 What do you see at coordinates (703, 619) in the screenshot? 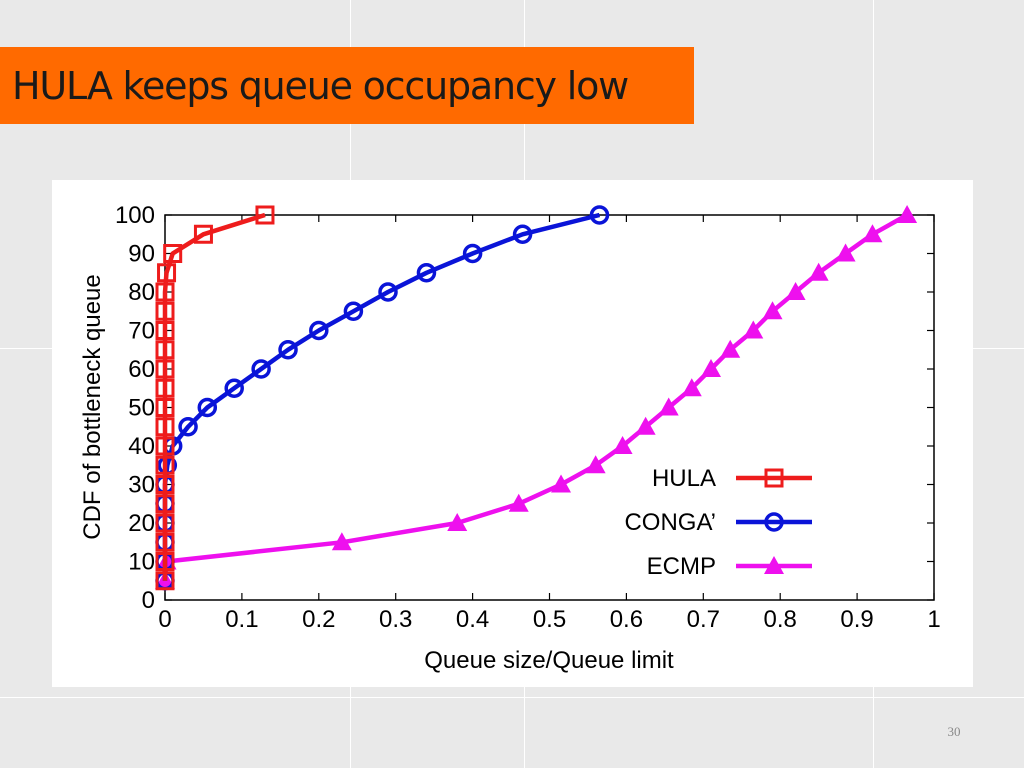
I see `x-tick-label: 0.7` at bounding box center [703, 619].